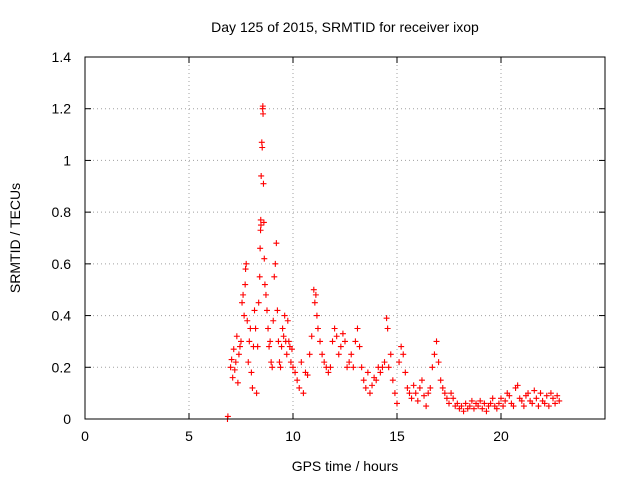  What do you see at coordinates (397, 436) in the screenshot?
I see `x-tick-label: 15` at bounding box center [397, 436].